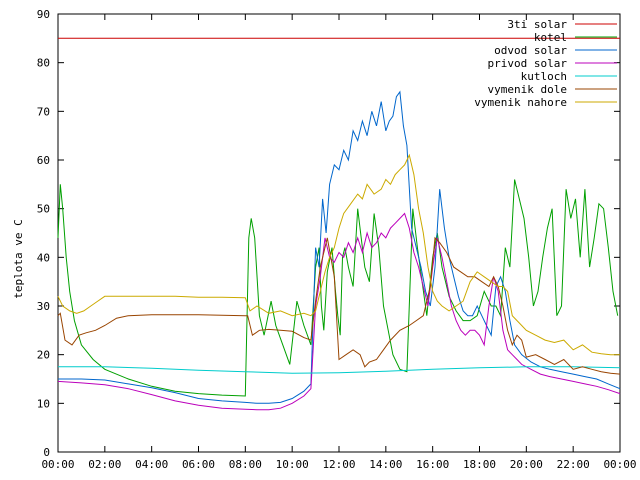 This screenshot has width=640, height=480. Describe the element at coordinates (151, 464) in the screenshot. I see `x-tick-label: 04:00` at that location.